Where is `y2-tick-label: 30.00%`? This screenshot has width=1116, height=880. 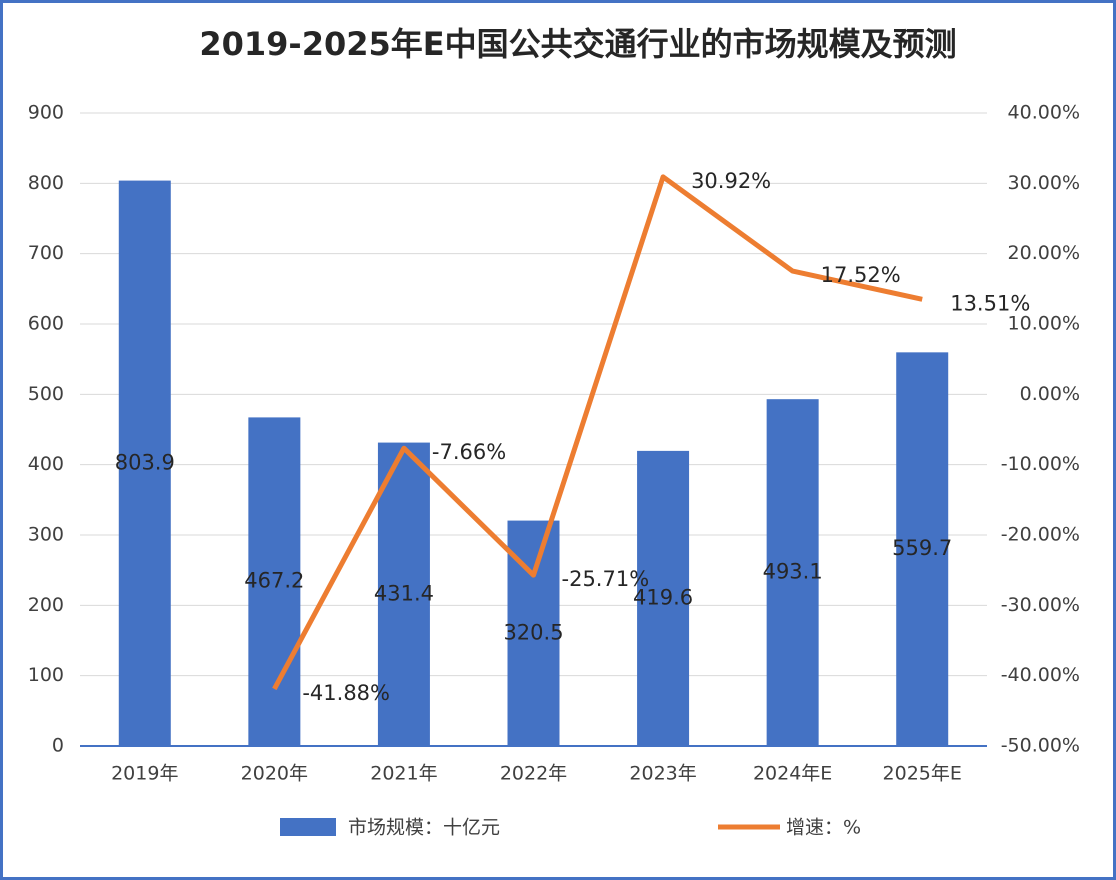
y2-tick-label: 30.00% is located at coordinates (1044, 183).